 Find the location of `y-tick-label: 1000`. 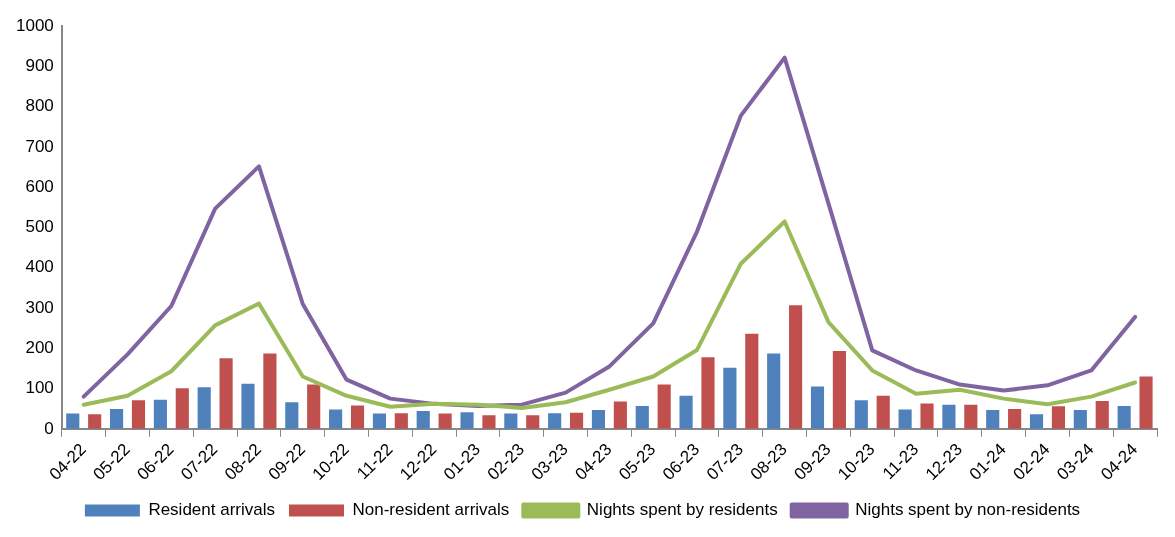

y-tick-label: 1000 is located at coordinates (34, 25).